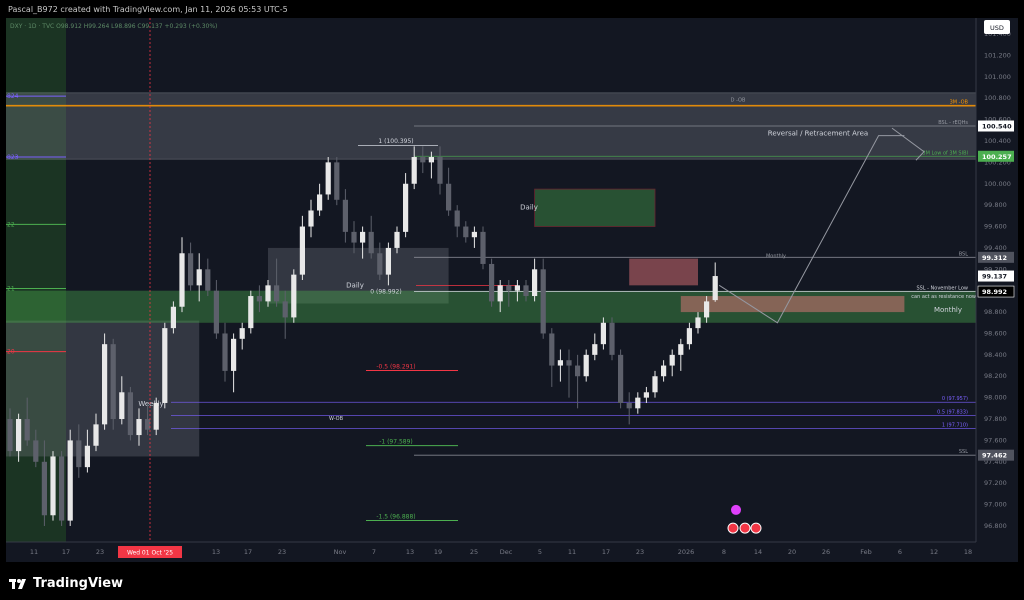  What do you see at coordinates (997, 27) in the screenshot?
I see `currency-button-bg` at bounding box center [997, 27].